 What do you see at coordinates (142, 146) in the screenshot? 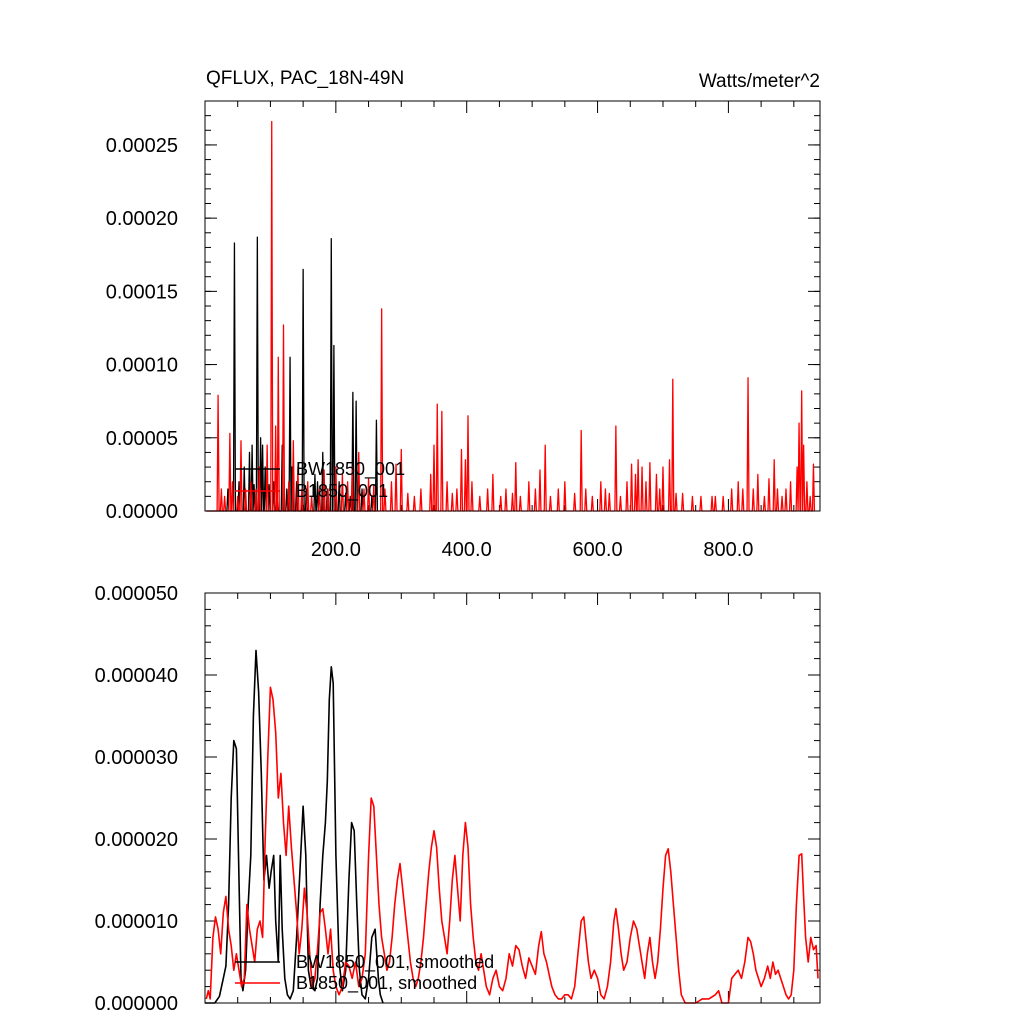
I see `top-ytick-label: 0.00025` at bounding box center [142, 146].